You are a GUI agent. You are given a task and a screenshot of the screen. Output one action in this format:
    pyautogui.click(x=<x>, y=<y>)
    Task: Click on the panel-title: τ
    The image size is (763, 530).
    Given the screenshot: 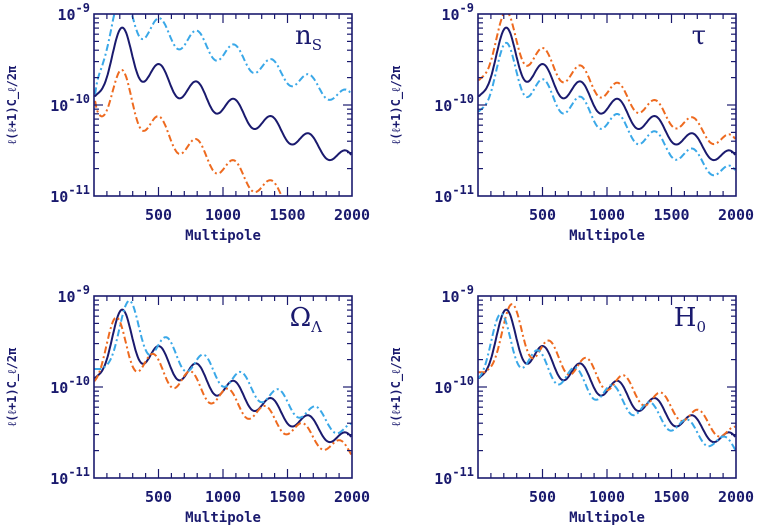 What is the action you would take?
    pyautogui.click(x=699, y=36)
    